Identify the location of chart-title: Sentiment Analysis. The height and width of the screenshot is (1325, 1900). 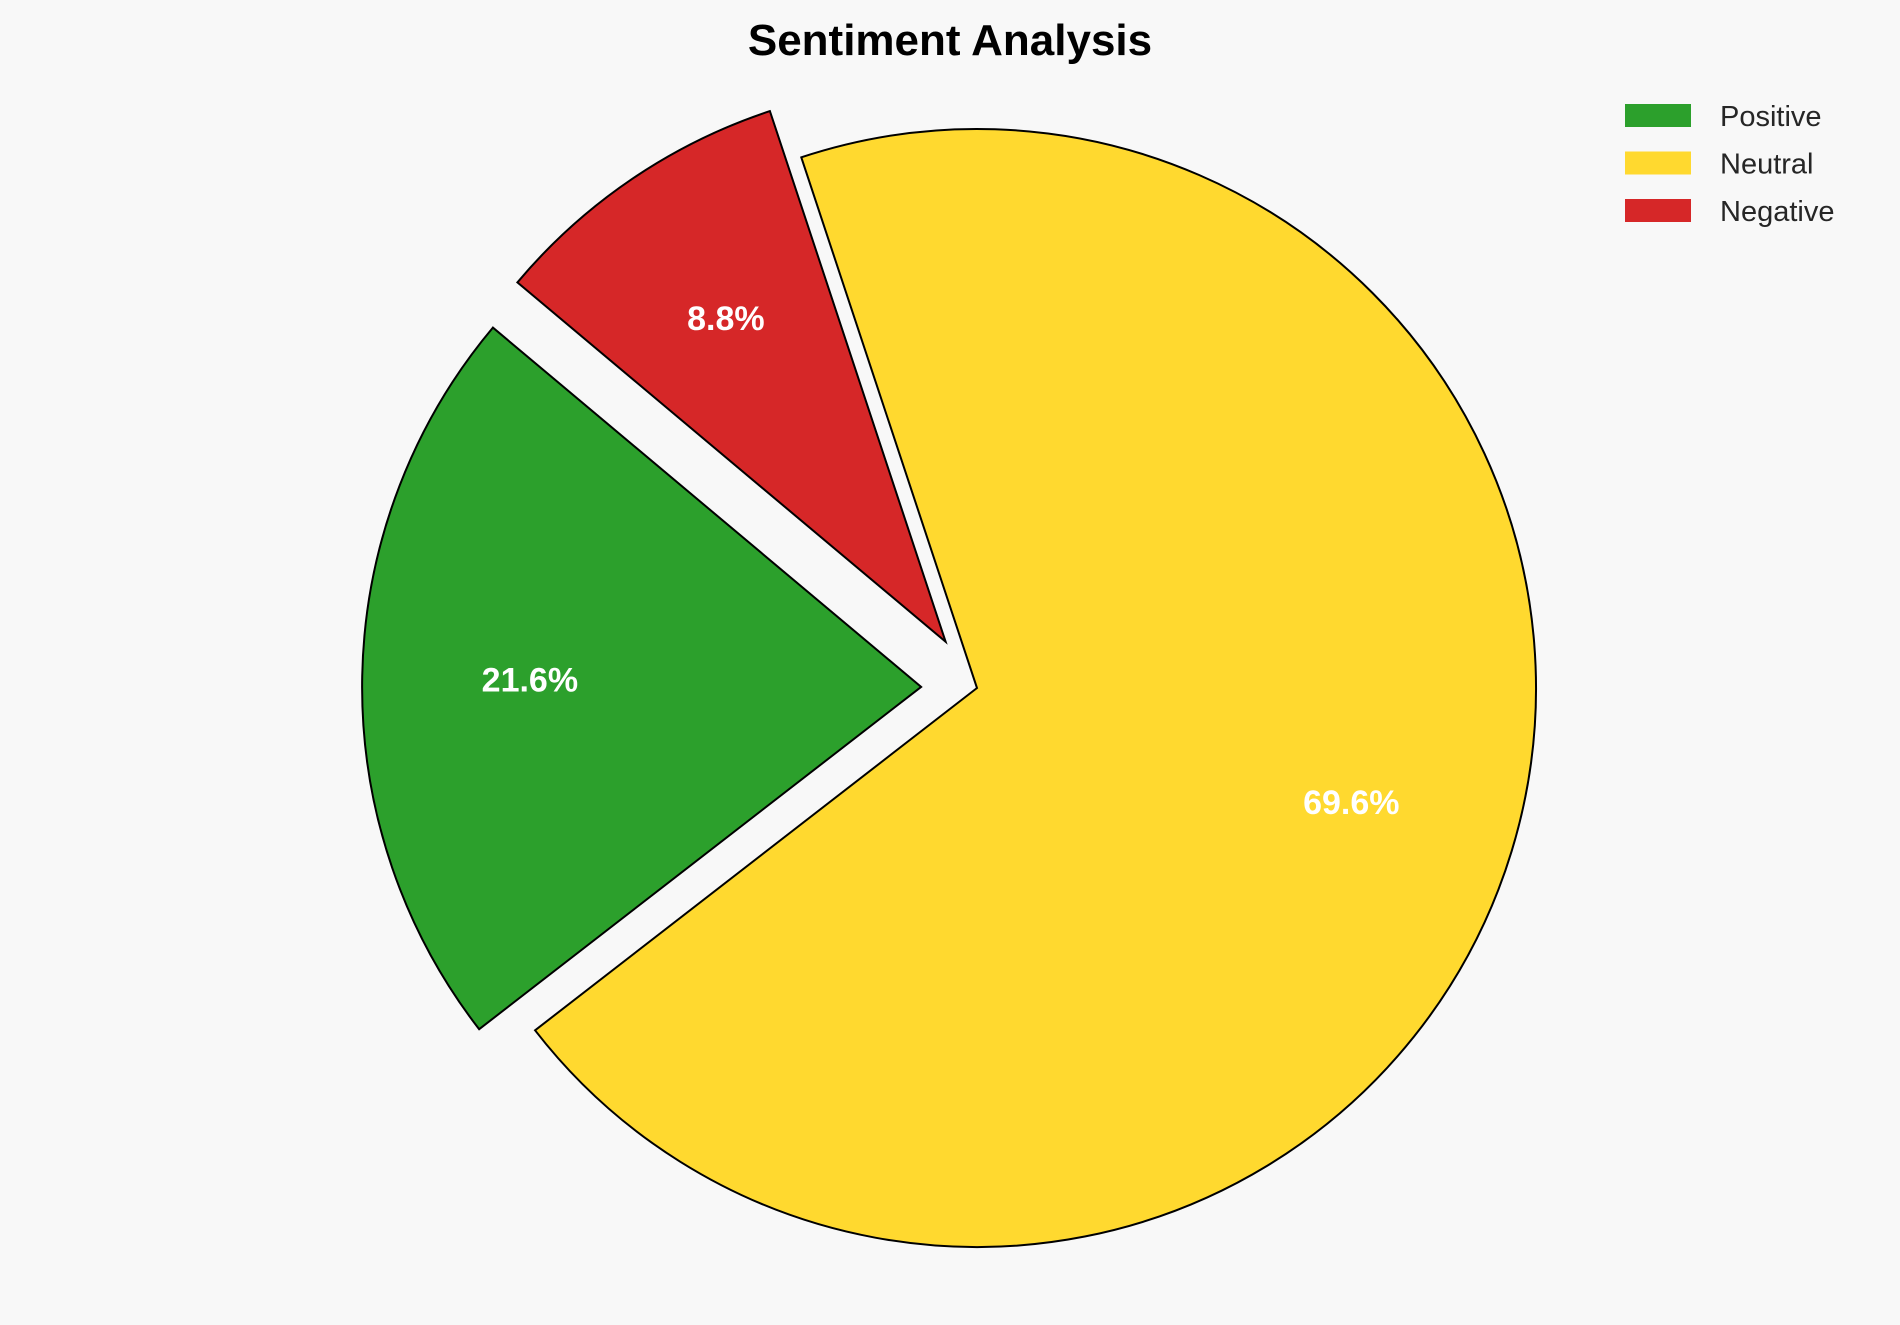
(950, 40).